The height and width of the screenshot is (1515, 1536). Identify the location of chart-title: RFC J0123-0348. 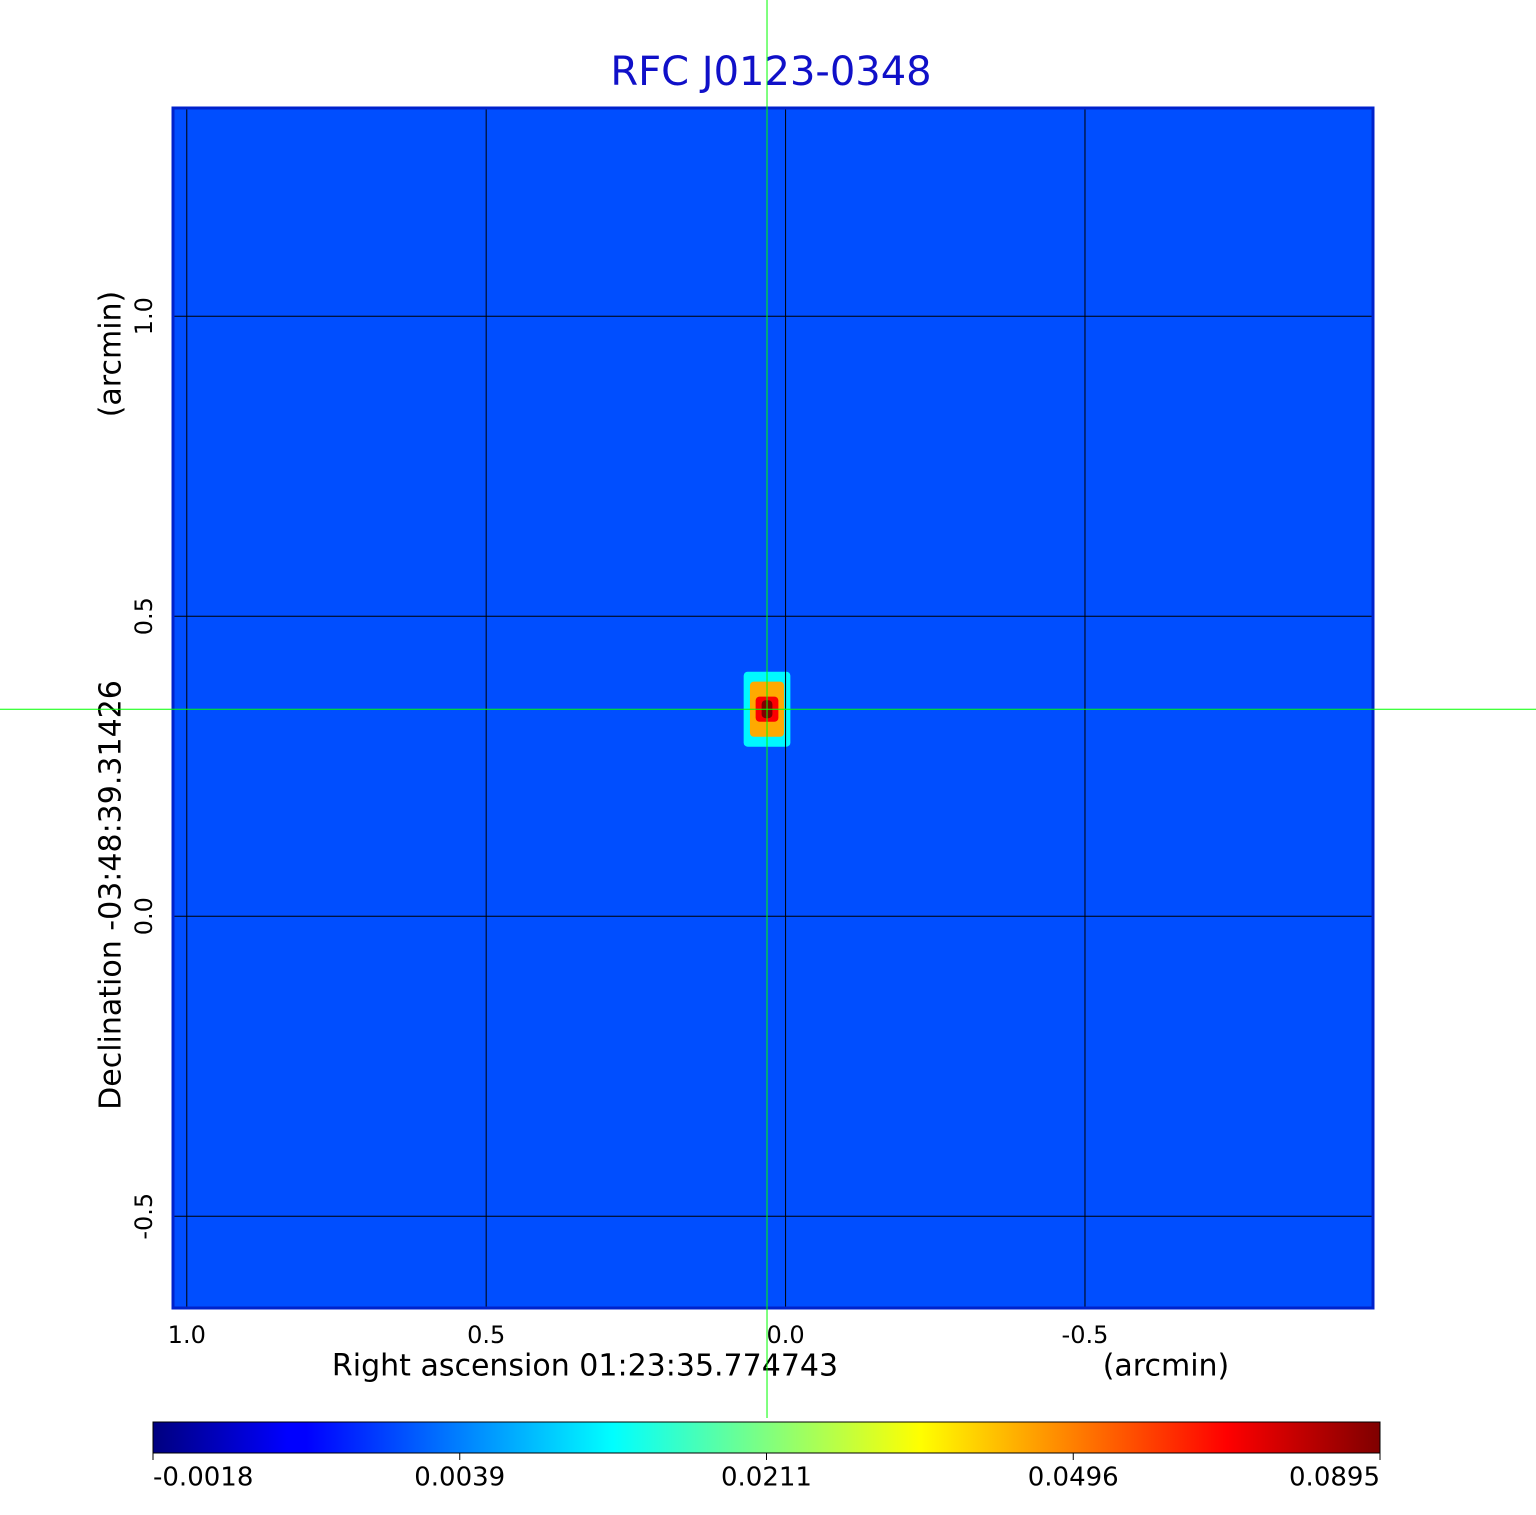
(770, 72).